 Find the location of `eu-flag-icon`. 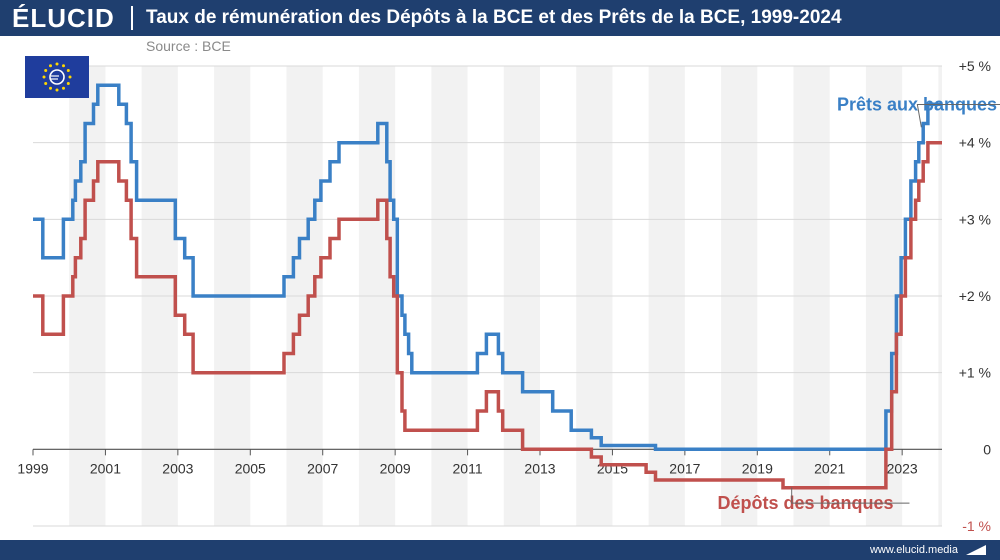

eu-flag-icon is located at coordinates (57, 77).